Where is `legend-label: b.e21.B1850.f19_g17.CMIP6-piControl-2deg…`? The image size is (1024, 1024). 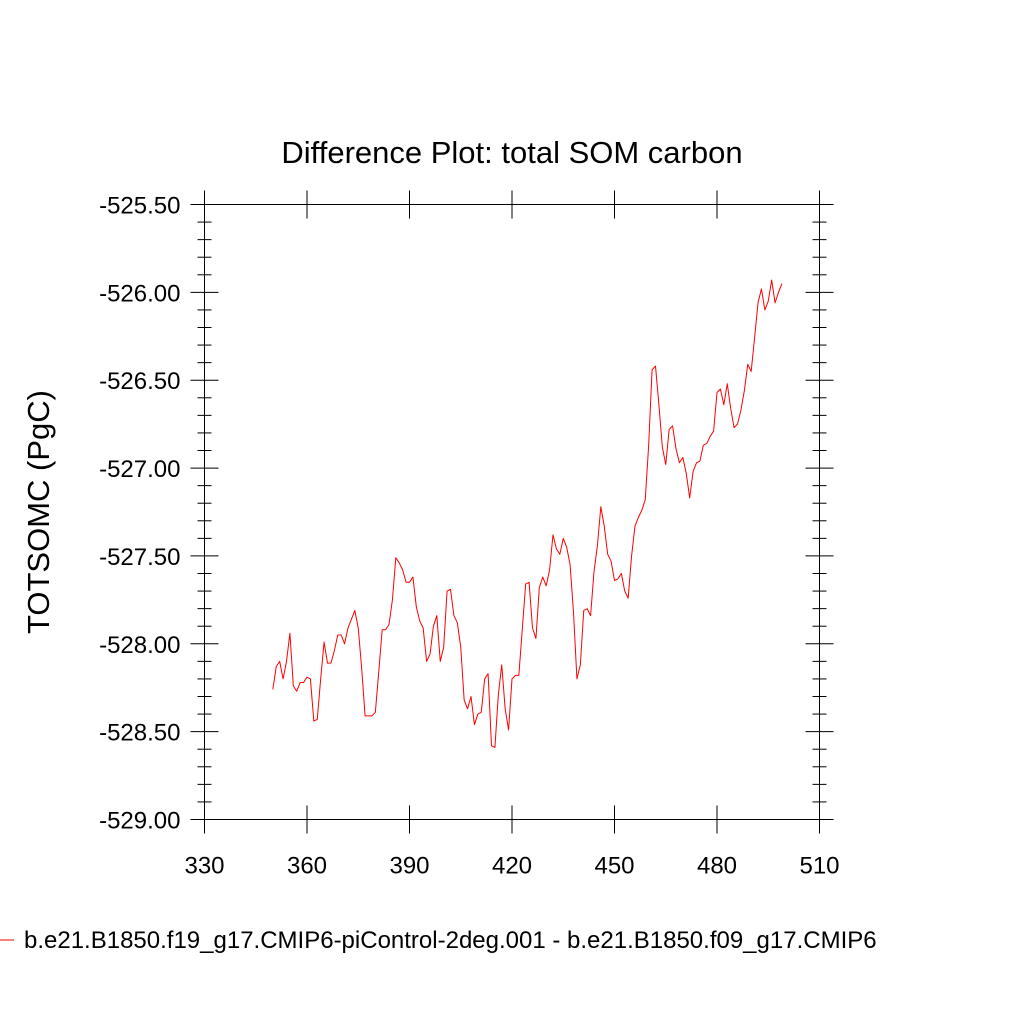 legend-label: b.e21.B1850.f19_g17.CMIP6-piControl-2deg… is located at coordinates (450, 940).